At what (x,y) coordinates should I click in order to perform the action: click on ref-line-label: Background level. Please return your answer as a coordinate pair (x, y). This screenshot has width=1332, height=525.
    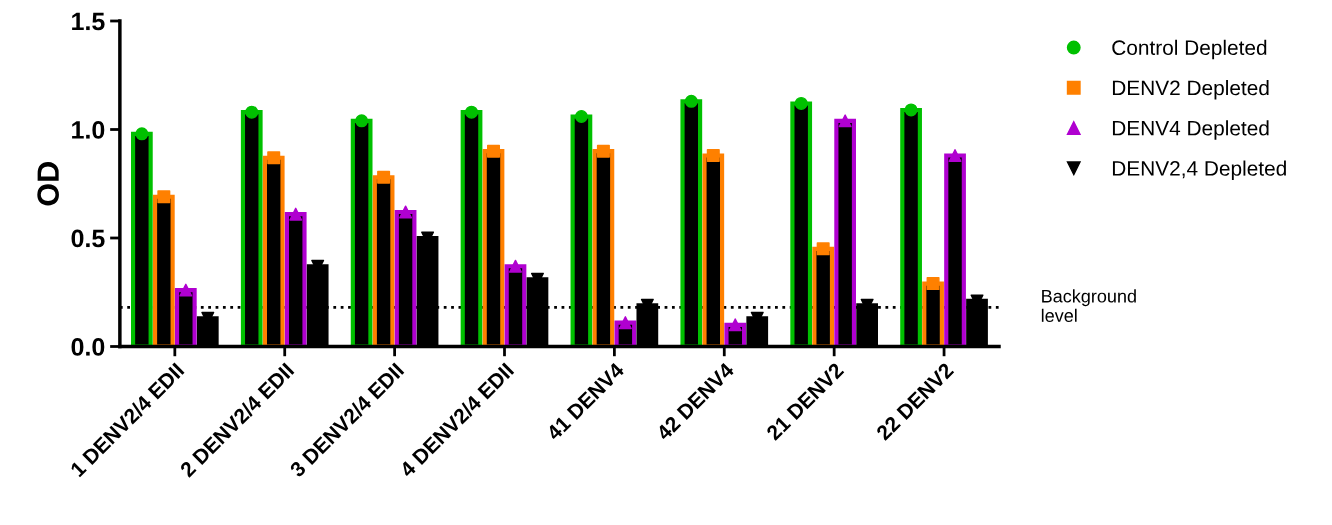
    Looking at the image, I should click on (1088, 306).